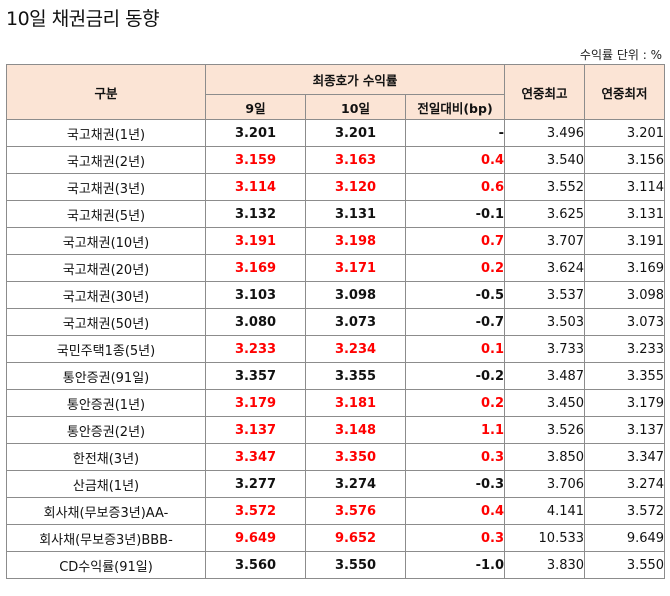 This screenshot has height=596, width=670. What do you see at coordinates (545, 430) in the screenshot?
I see `row-year-high: 3.526` at bounding box center [545, 430].